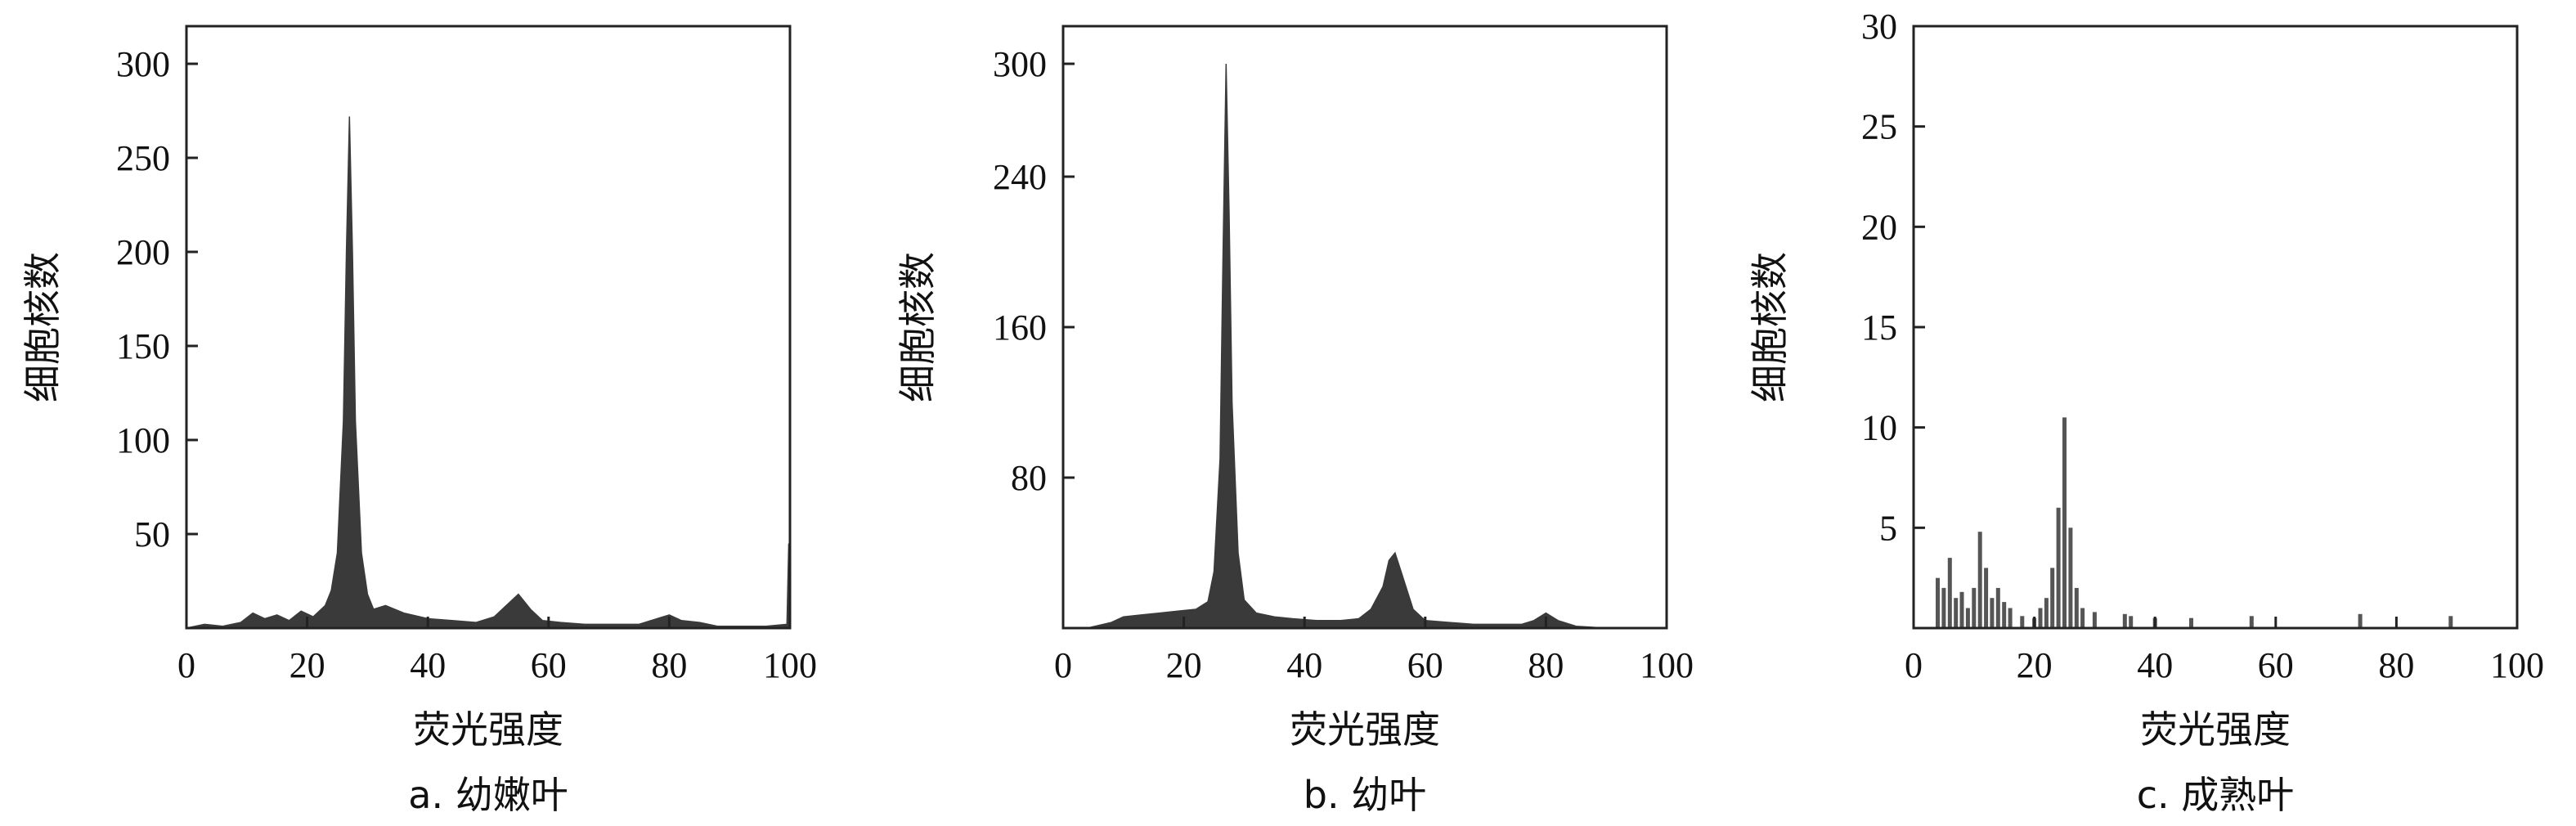 The height and width of the screenshot is (826, 2576). What do you see at coordinates (307, 665) in the screenshot?
I see `panel-a-xtick-label: 20` at bounding box center [307, 665].